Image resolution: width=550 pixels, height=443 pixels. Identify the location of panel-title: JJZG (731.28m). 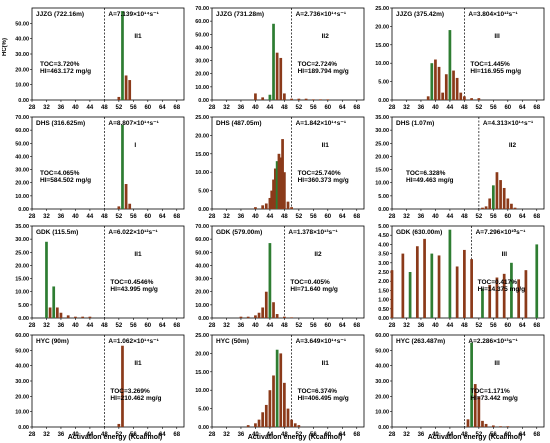
(240, 14).